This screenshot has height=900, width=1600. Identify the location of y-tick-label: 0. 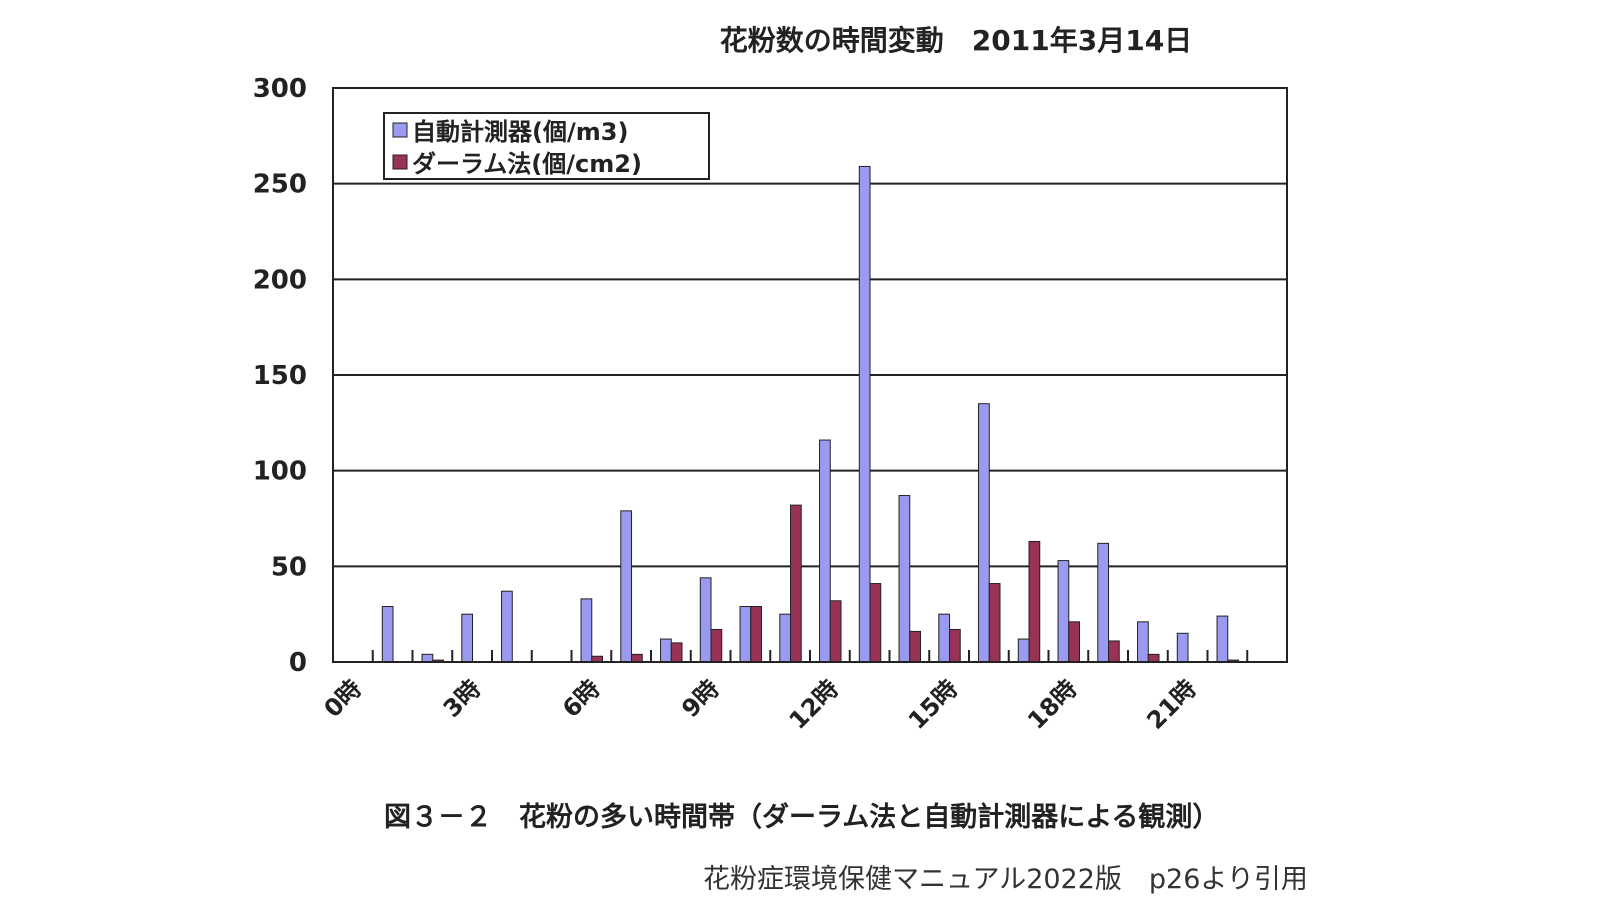
(298, 663).